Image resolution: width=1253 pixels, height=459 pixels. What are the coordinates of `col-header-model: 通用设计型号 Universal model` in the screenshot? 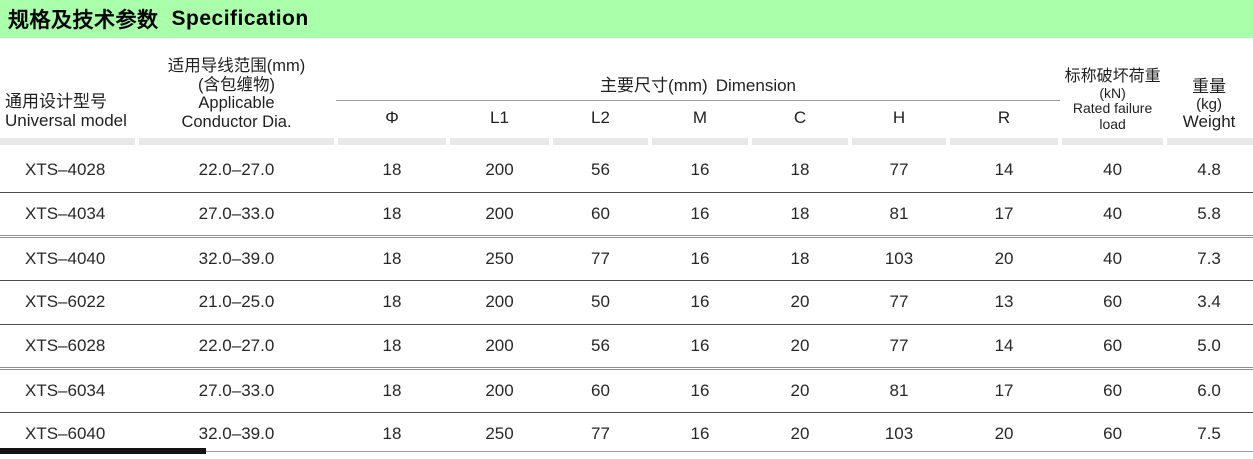 It's located at (68, 87).